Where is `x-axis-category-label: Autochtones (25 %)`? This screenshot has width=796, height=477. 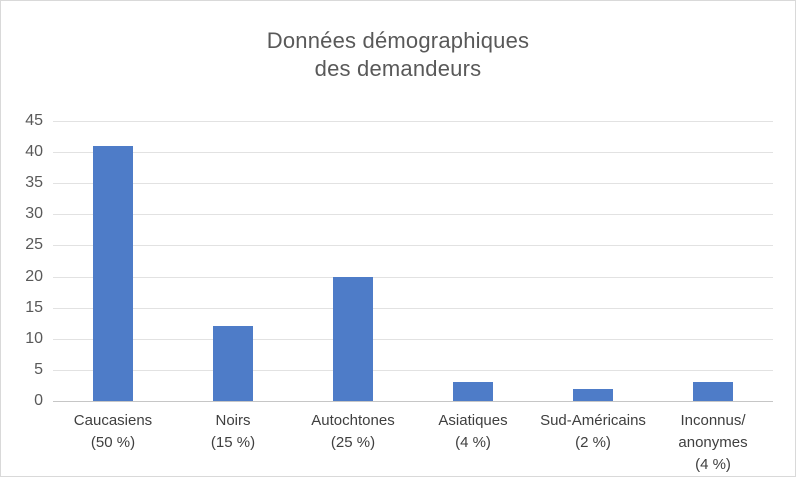
x-axis-category-label: Autochtones (25 %) is located at coordinates (353, 432).